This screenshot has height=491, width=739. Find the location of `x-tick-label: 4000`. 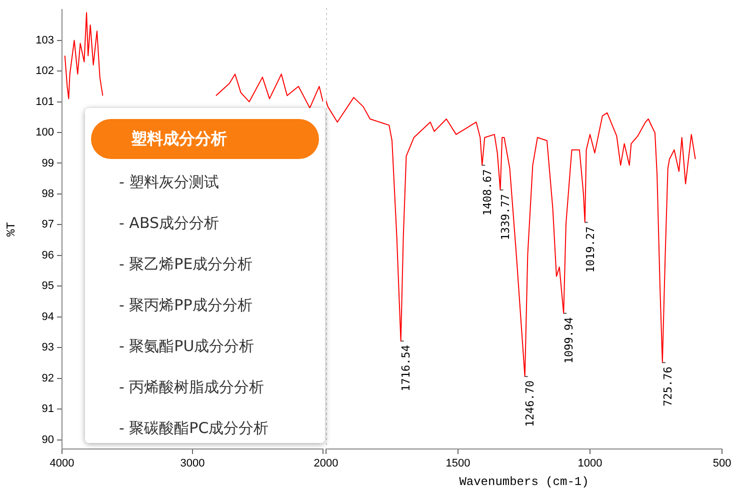

x-tick-label: 4000 is located at coordinates (62, 464).